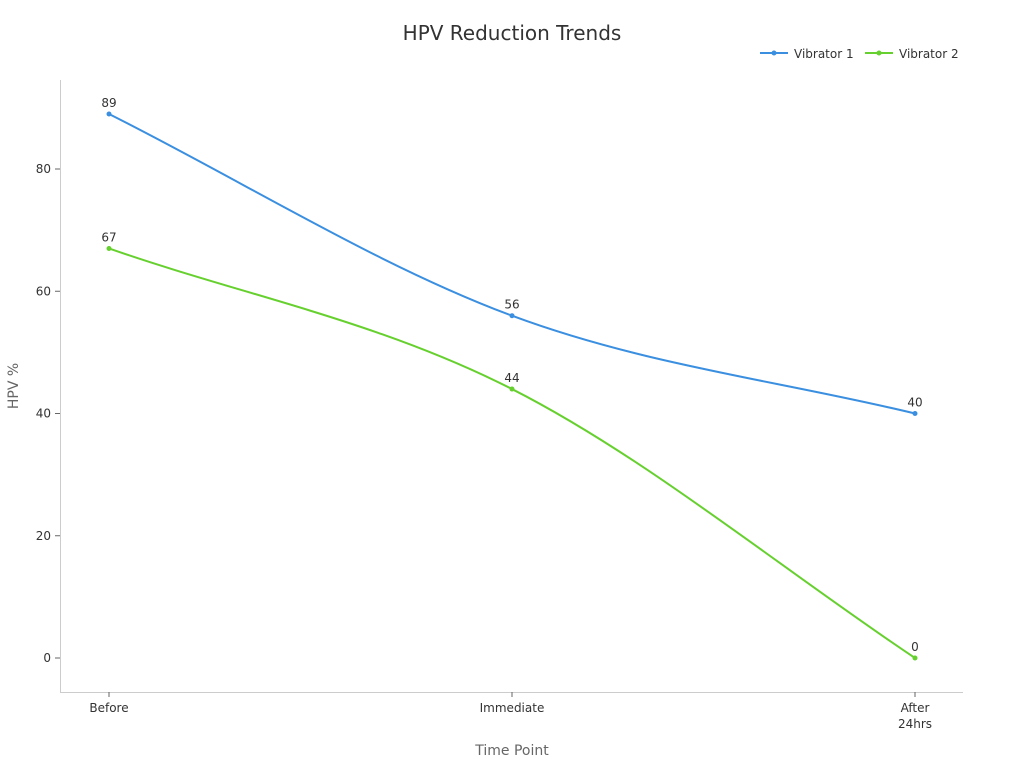 This screenshot has width=1024, height=768. I want to click on legend-item-vibrator-2: Vibrator 2, so click(912, 54).